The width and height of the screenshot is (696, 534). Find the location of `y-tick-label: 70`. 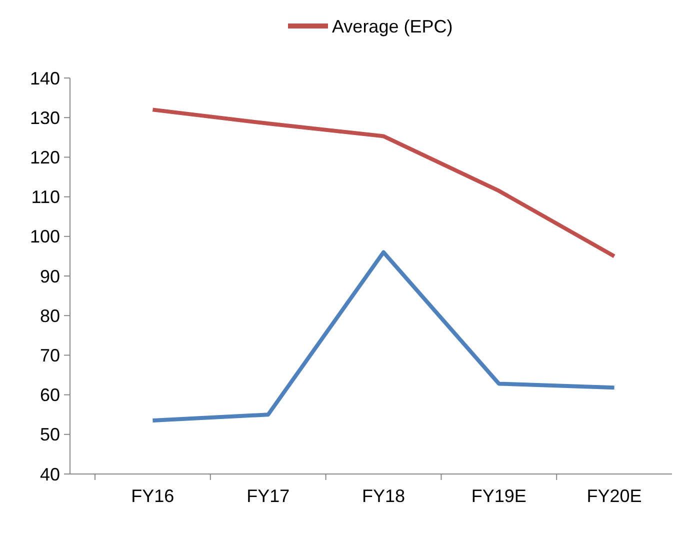

y-tick-label: 70 is located at coordinates (50, 356).